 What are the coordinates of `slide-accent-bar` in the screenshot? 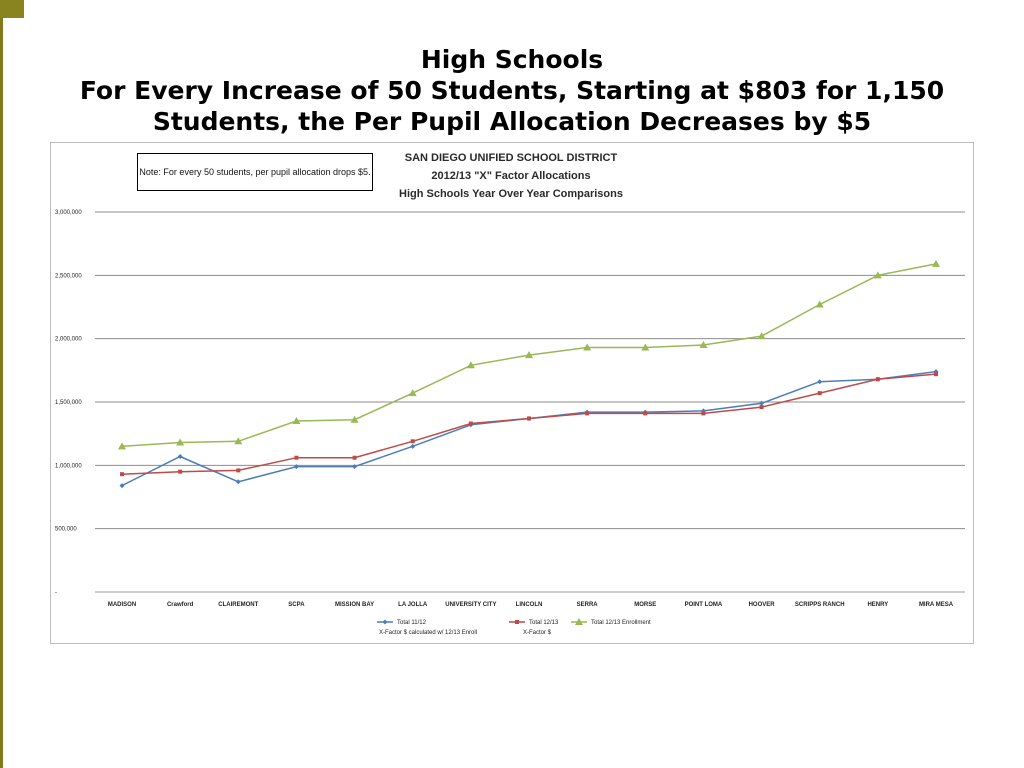 It's located at (1, 384).